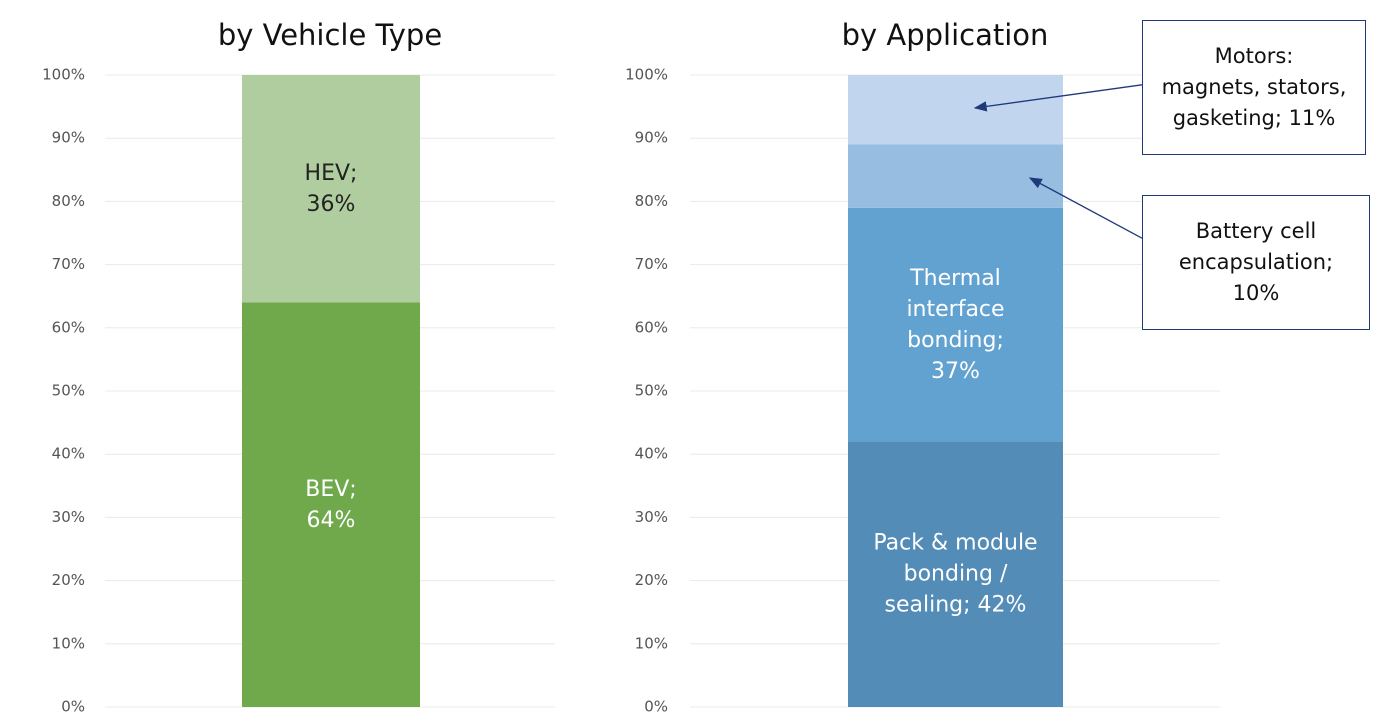 This screenshot has width=1374, height=717. I want to click on chart-title: by Vehicle Type, so click(330, 35).